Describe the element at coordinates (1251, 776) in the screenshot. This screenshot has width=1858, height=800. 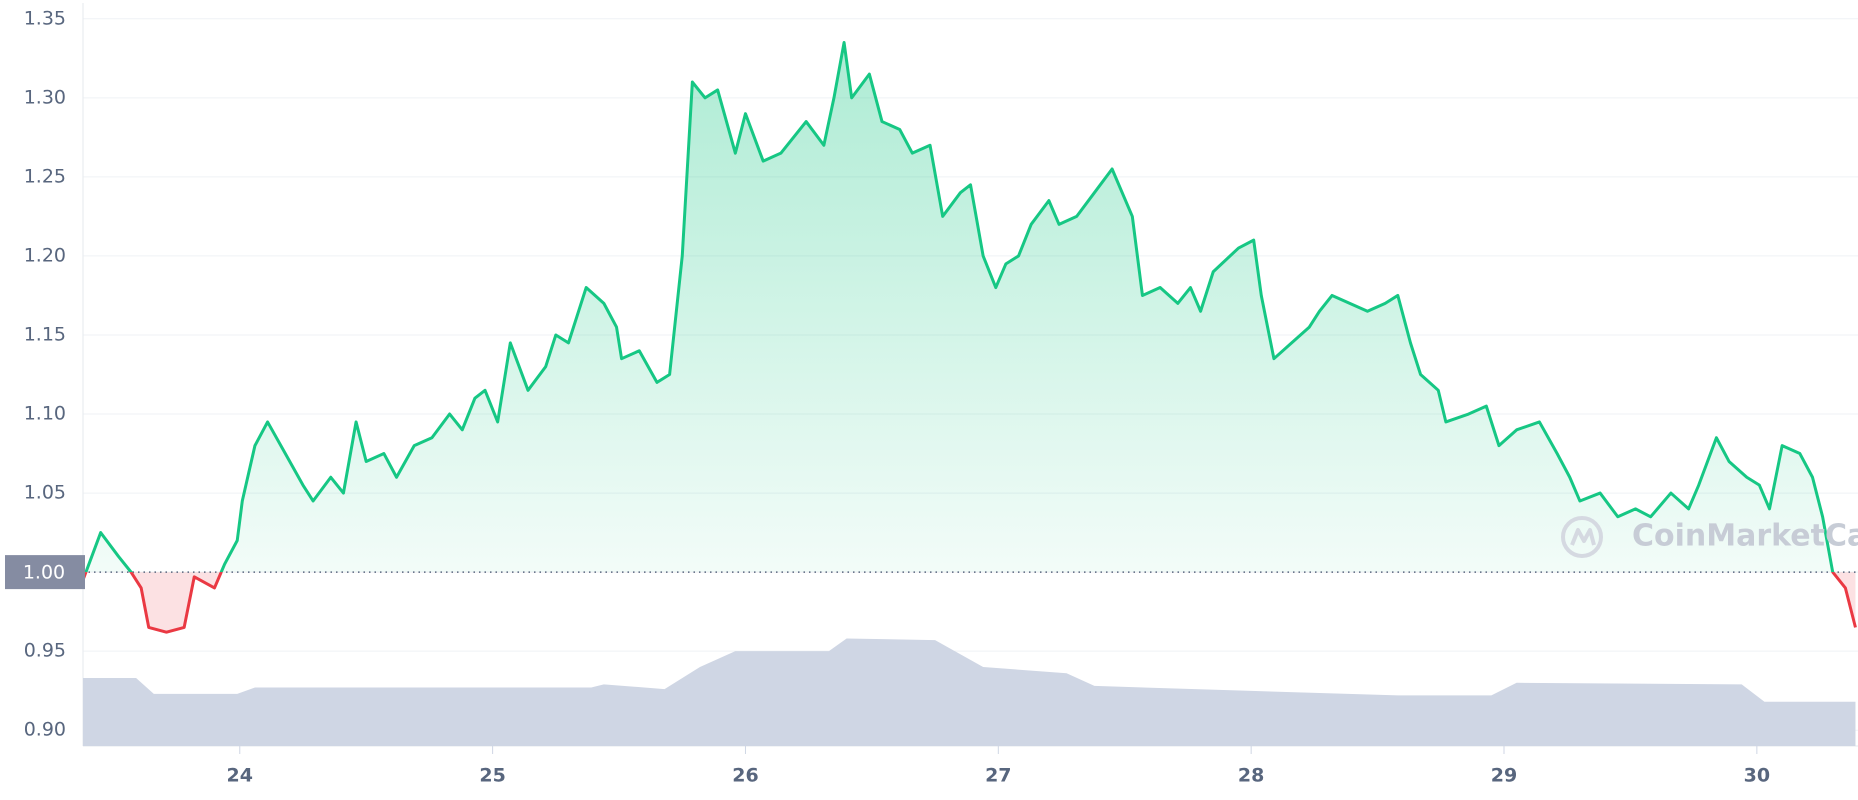
I see `x-tick-label: 28` at that location.